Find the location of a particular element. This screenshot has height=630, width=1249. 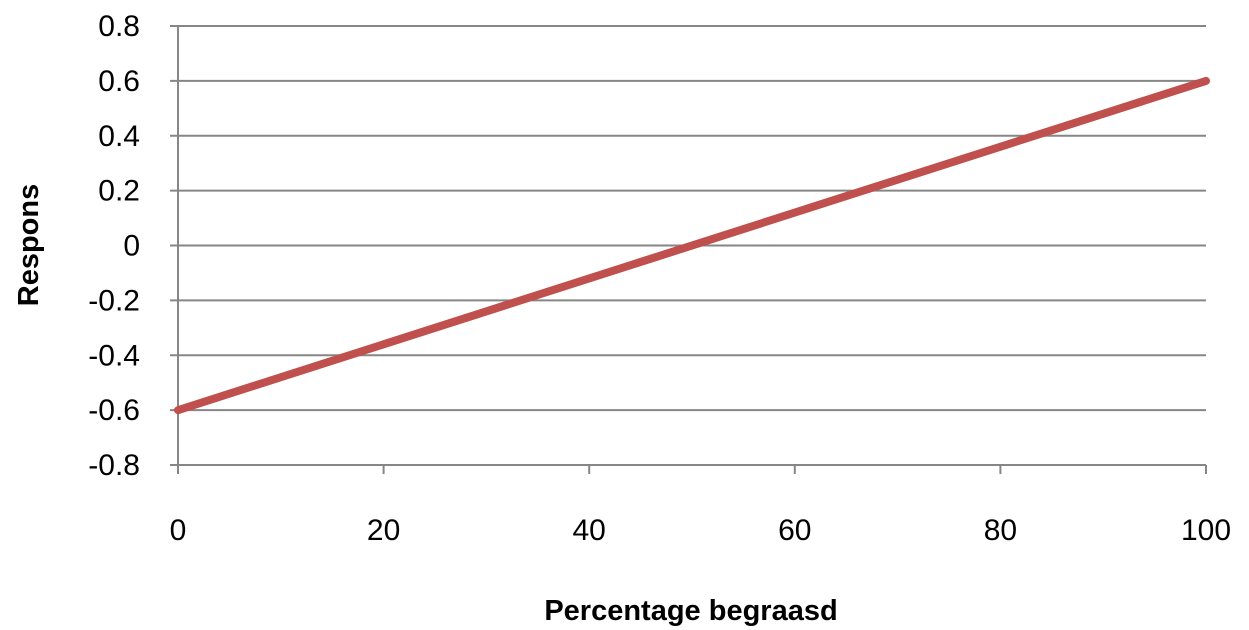

x-tick-label: 40 is located at coordinates (589, 530).